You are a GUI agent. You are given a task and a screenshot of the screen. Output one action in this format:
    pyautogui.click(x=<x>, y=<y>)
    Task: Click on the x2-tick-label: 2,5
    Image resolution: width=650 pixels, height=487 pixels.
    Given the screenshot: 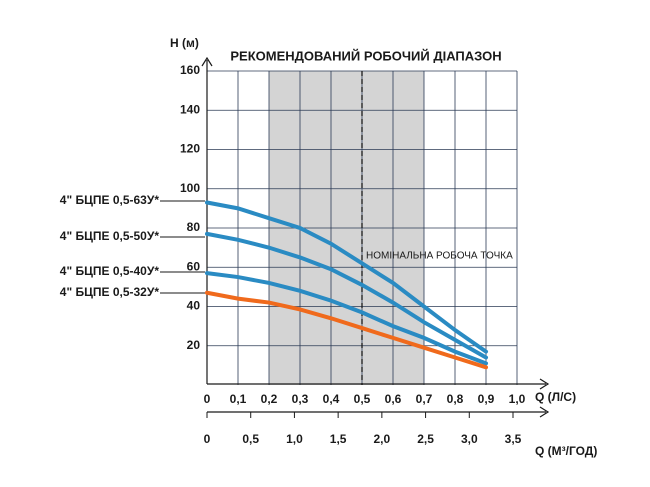 What is the action you would take?
    pyautogui.click(x=425, y=439)
    